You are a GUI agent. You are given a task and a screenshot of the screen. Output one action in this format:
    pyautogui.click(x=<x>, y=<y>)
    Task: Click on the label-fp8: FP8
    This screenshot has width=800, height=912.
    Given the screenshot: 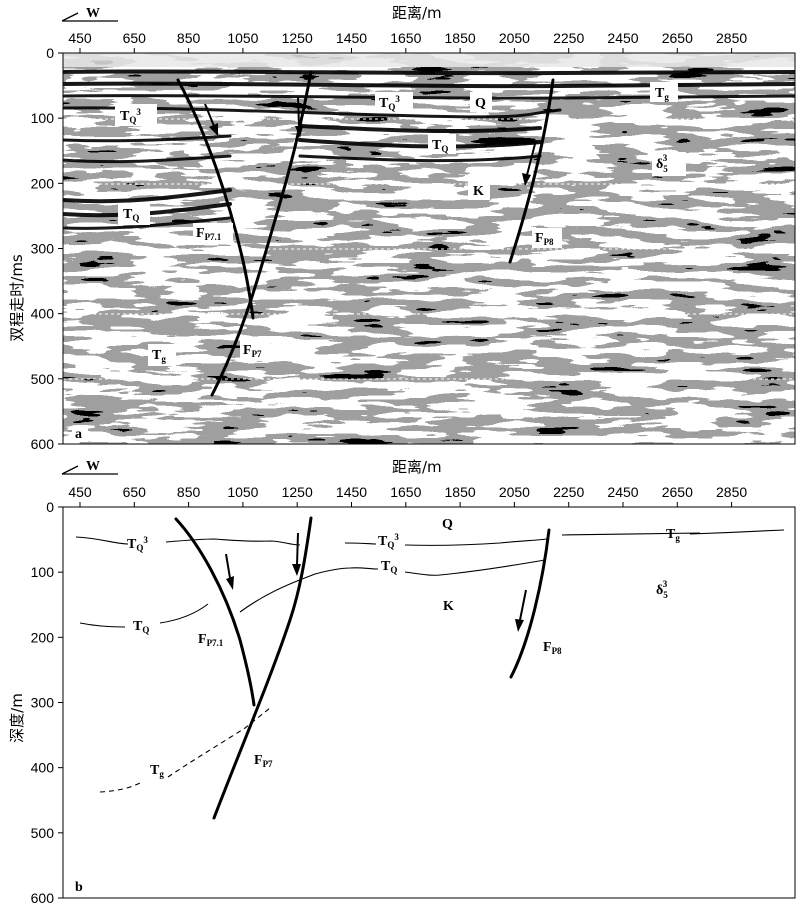 What is the action you would take?
    pyautogui.click(x=544, y=239)
    